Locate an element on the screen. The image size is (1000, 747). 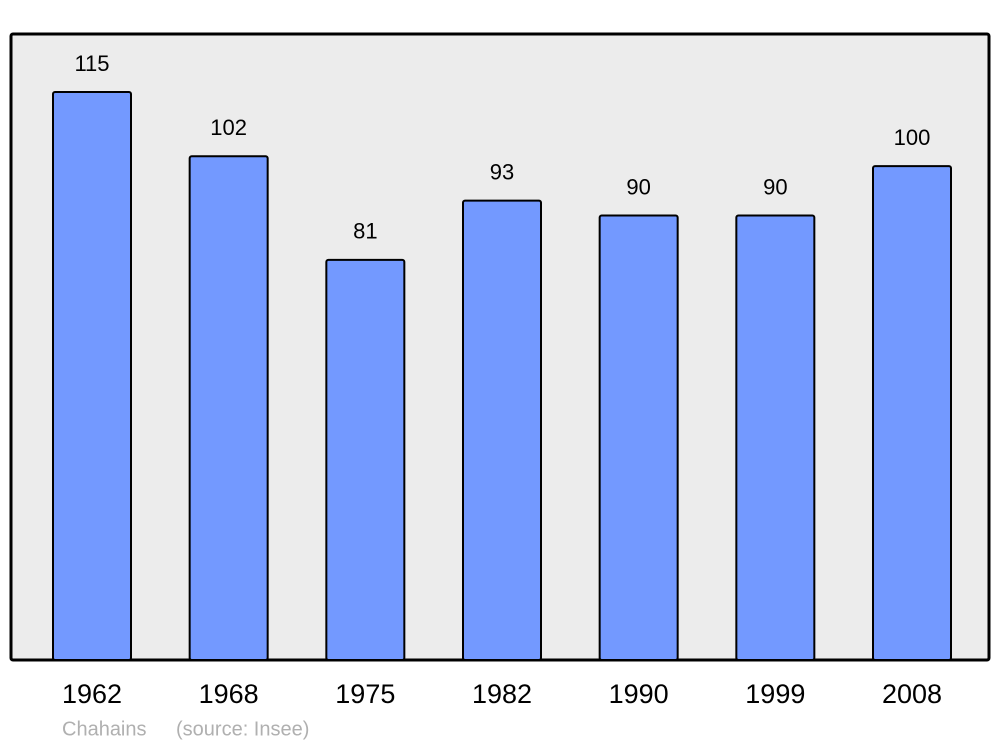
x-tick-label: 1962 is located at coordinates (92, 694).